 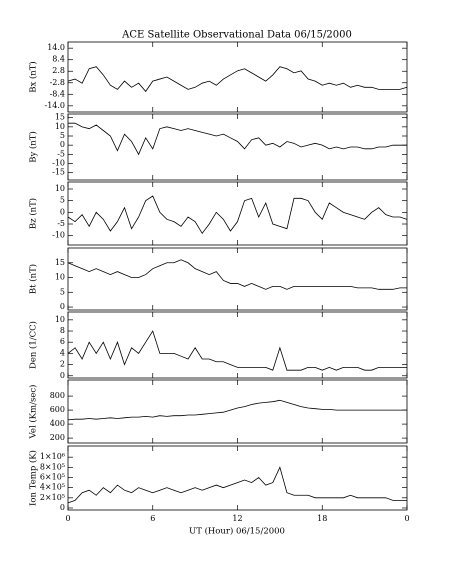 I want to click on x-tick-label: 18, so click(x=322, y=518).